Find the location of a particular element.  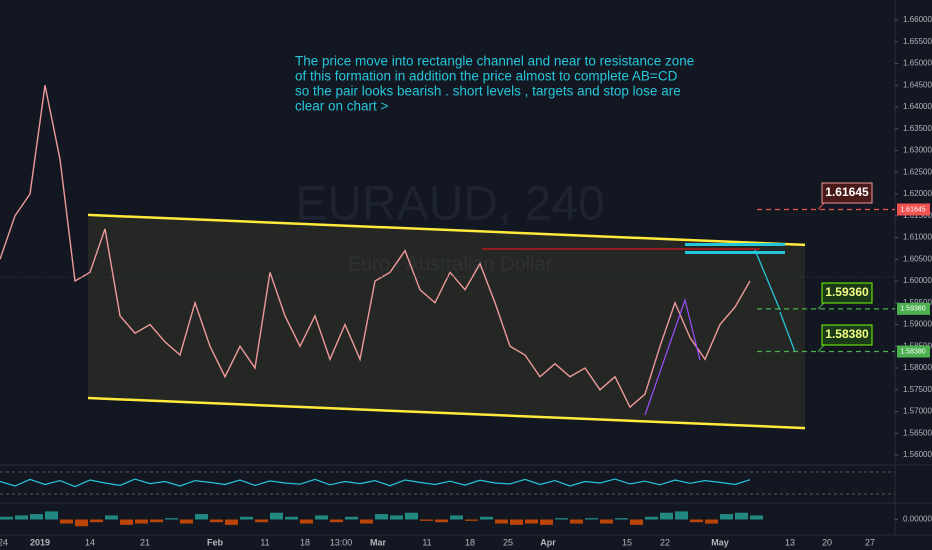

axis-tag-label: 1.61645 is located at coordinates (912, 209).